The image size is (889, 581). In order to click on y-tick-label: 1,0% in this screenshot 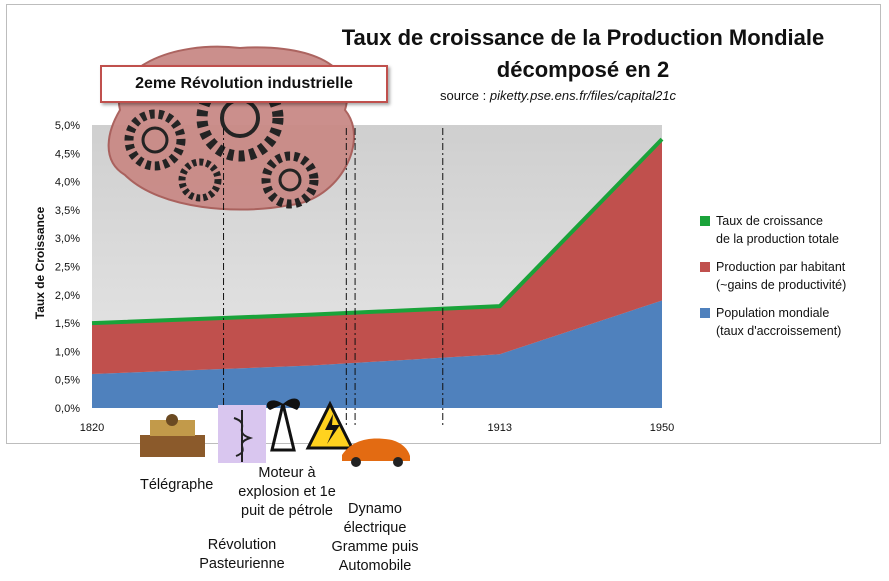, I will do `click(67, 352)`.